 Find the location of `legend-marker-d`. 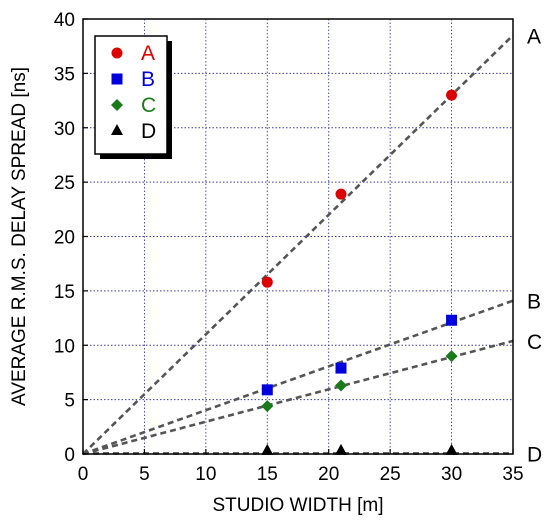

legend-marker-d is located at coordinates (117, 129).